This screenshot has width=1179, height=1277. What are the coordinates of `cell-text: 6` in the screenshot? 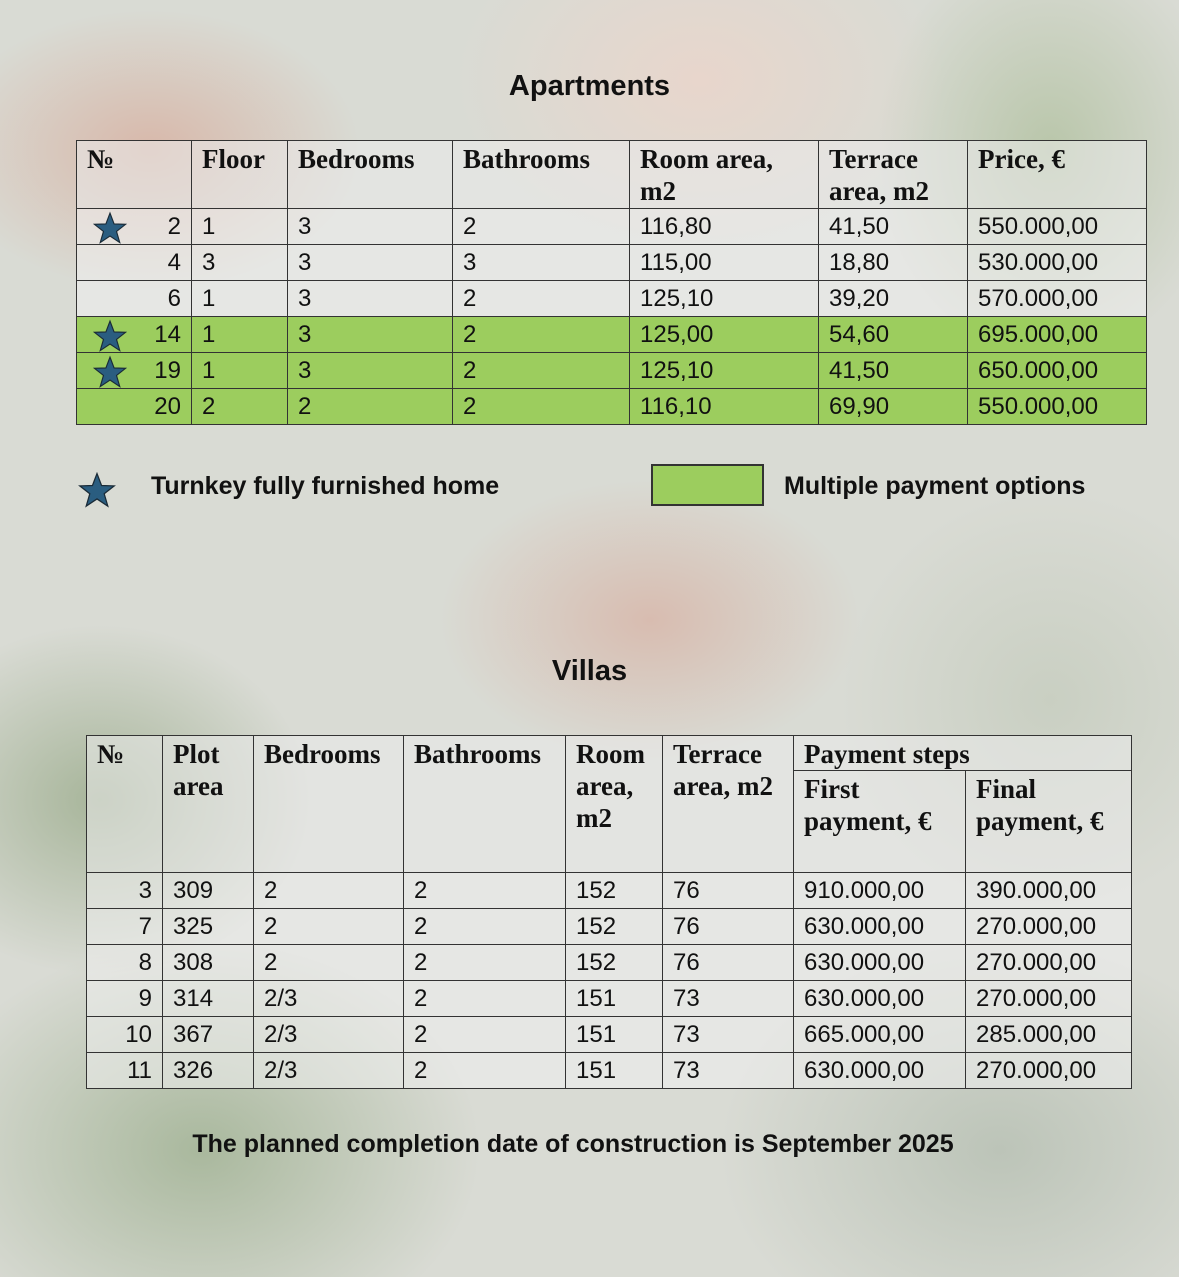 It's located at (174, 298).